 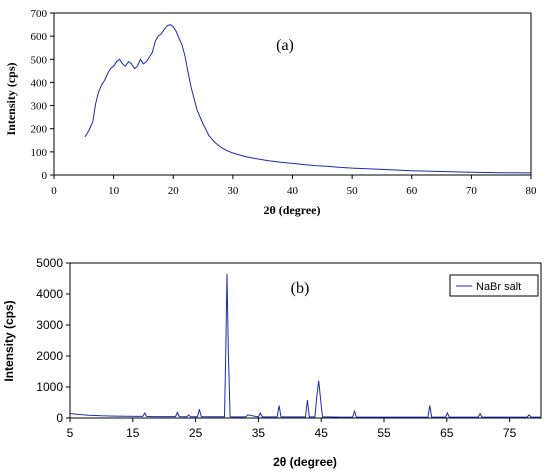 What do you see at coordinates (39, 14) in the screenshot?
I see `panel-a-y-tick-label: 700` at bounding box center [39, 14].